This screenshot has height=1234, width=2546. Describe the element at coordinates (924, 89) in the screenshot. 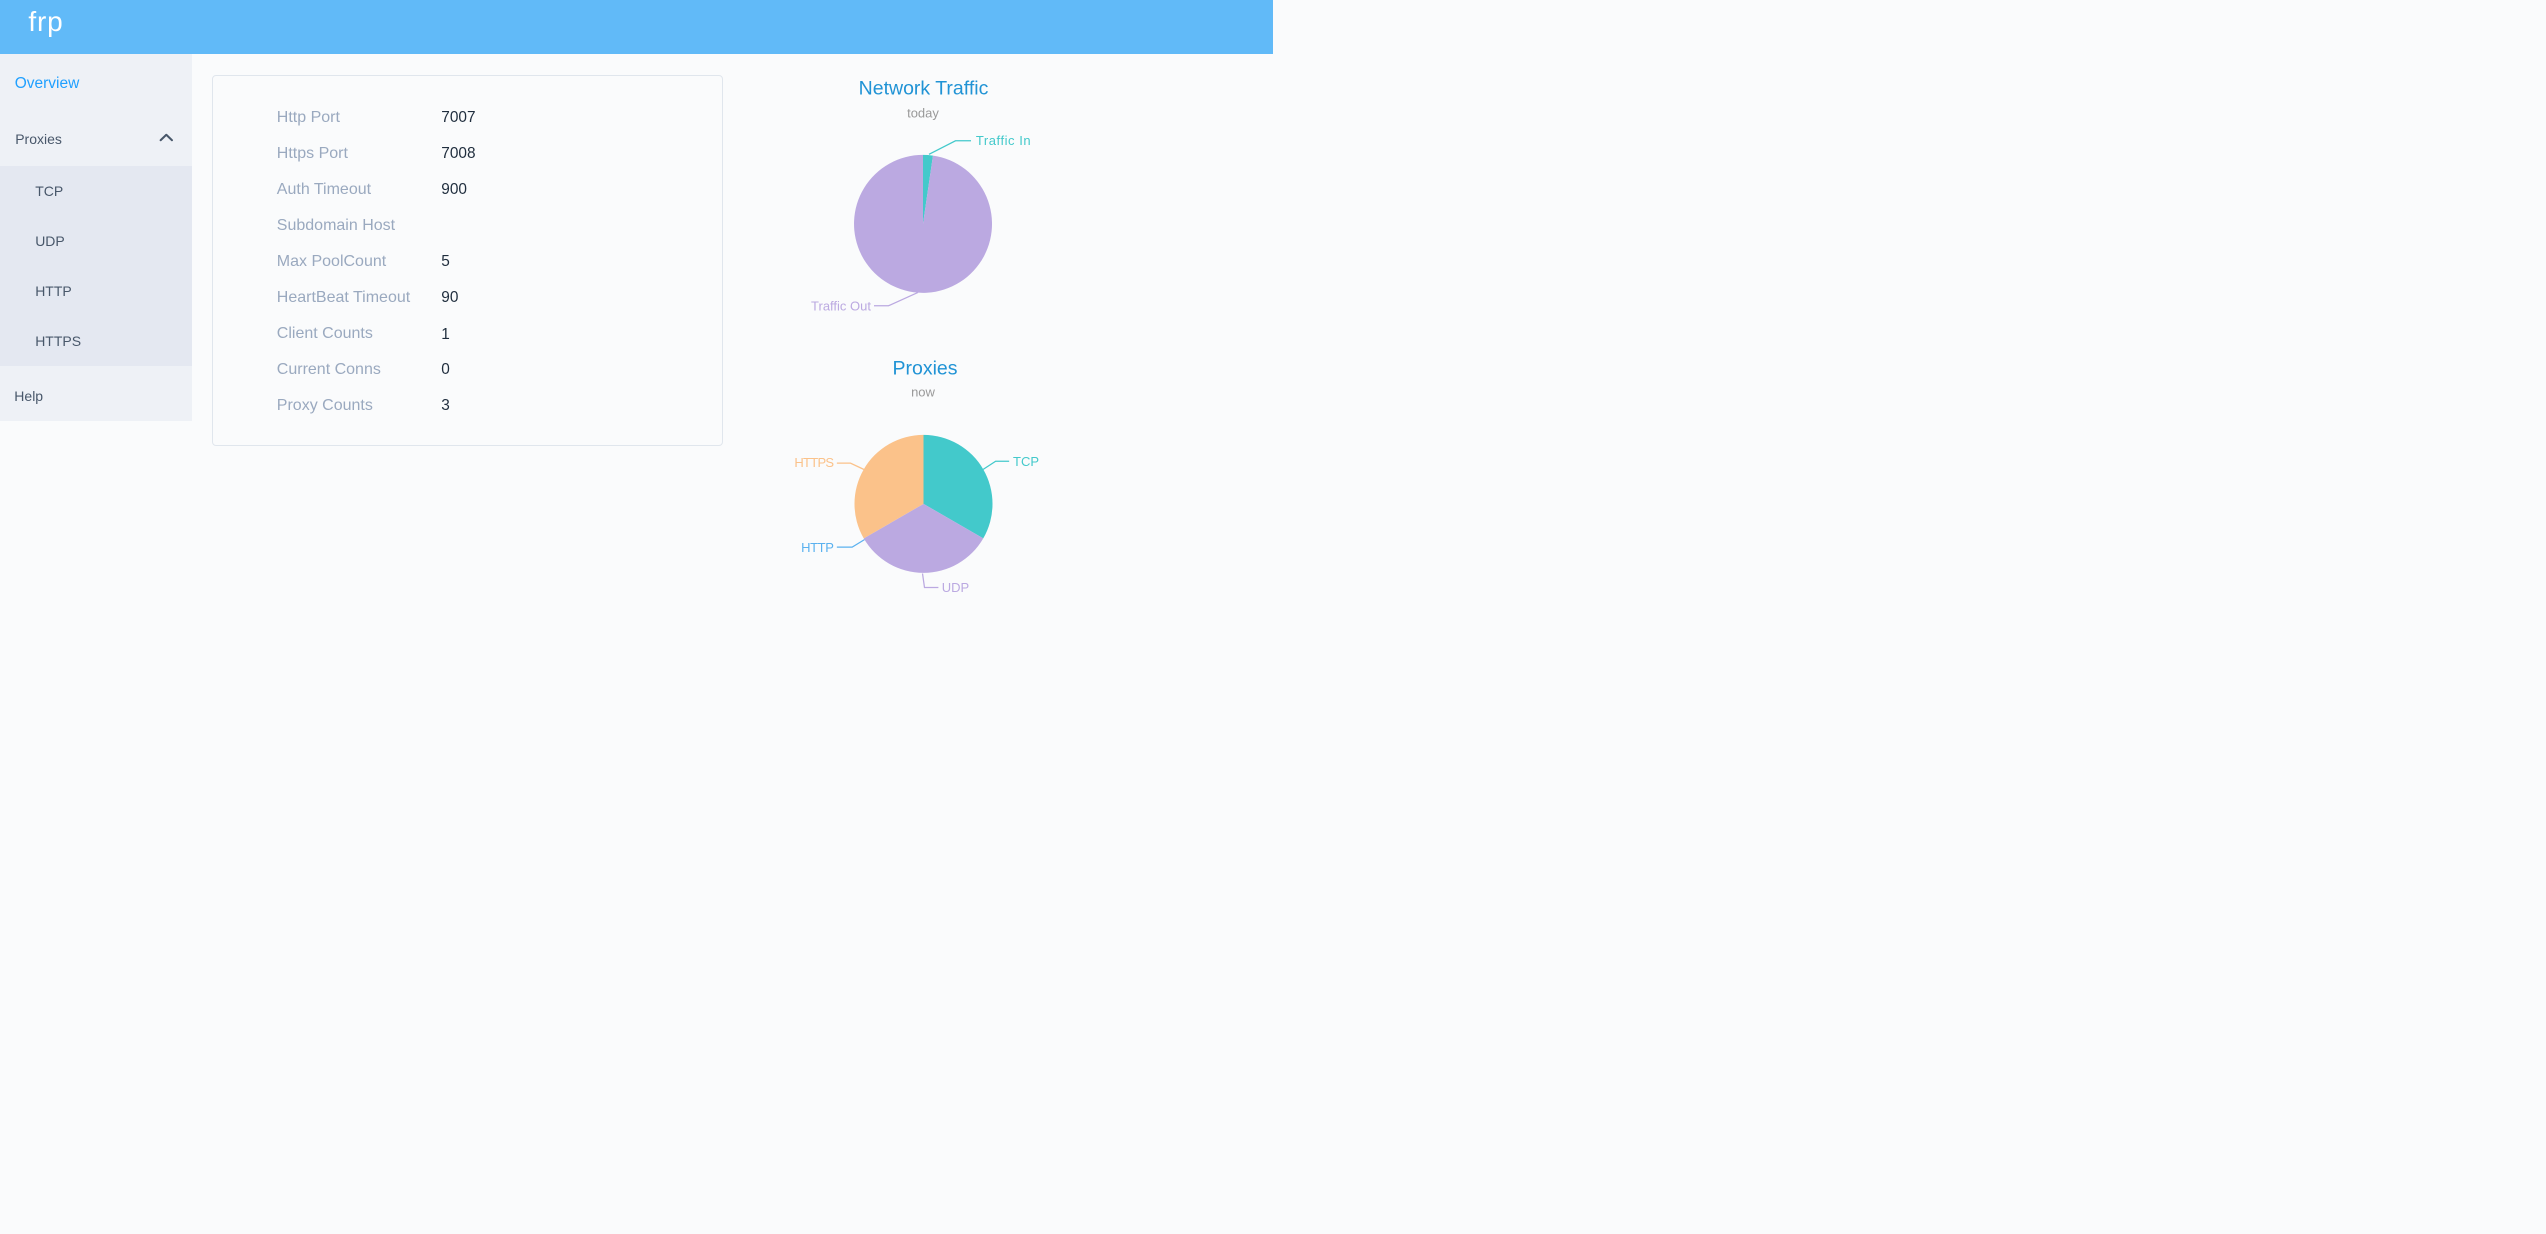

I see `svg-text: Network Traffic` at that location.